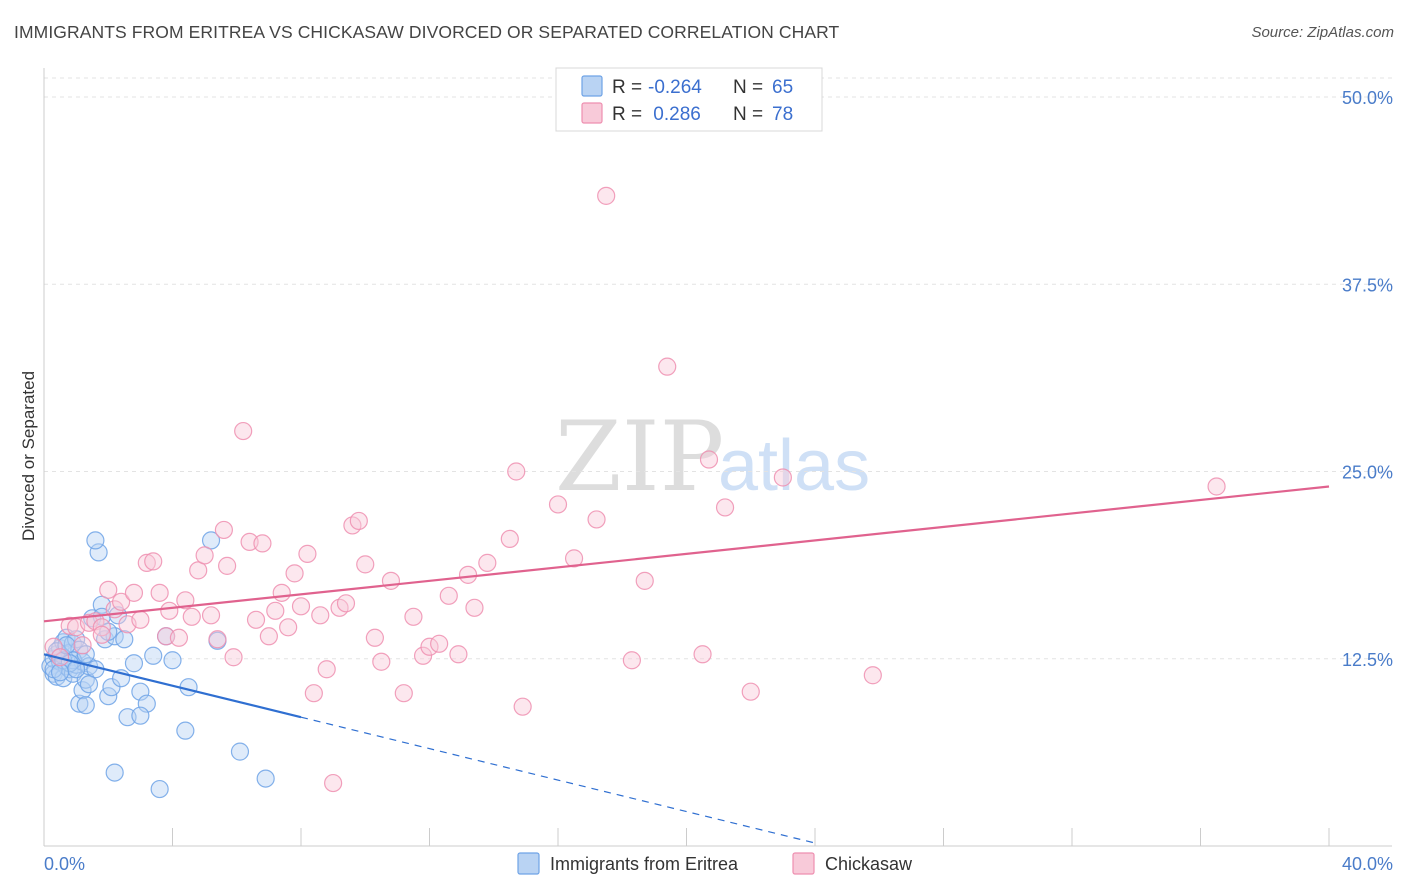  What do you see at coordinates (172, 686) in the screenshot?
I see `trend-line-eritrea` at bounding box center [172, 686].